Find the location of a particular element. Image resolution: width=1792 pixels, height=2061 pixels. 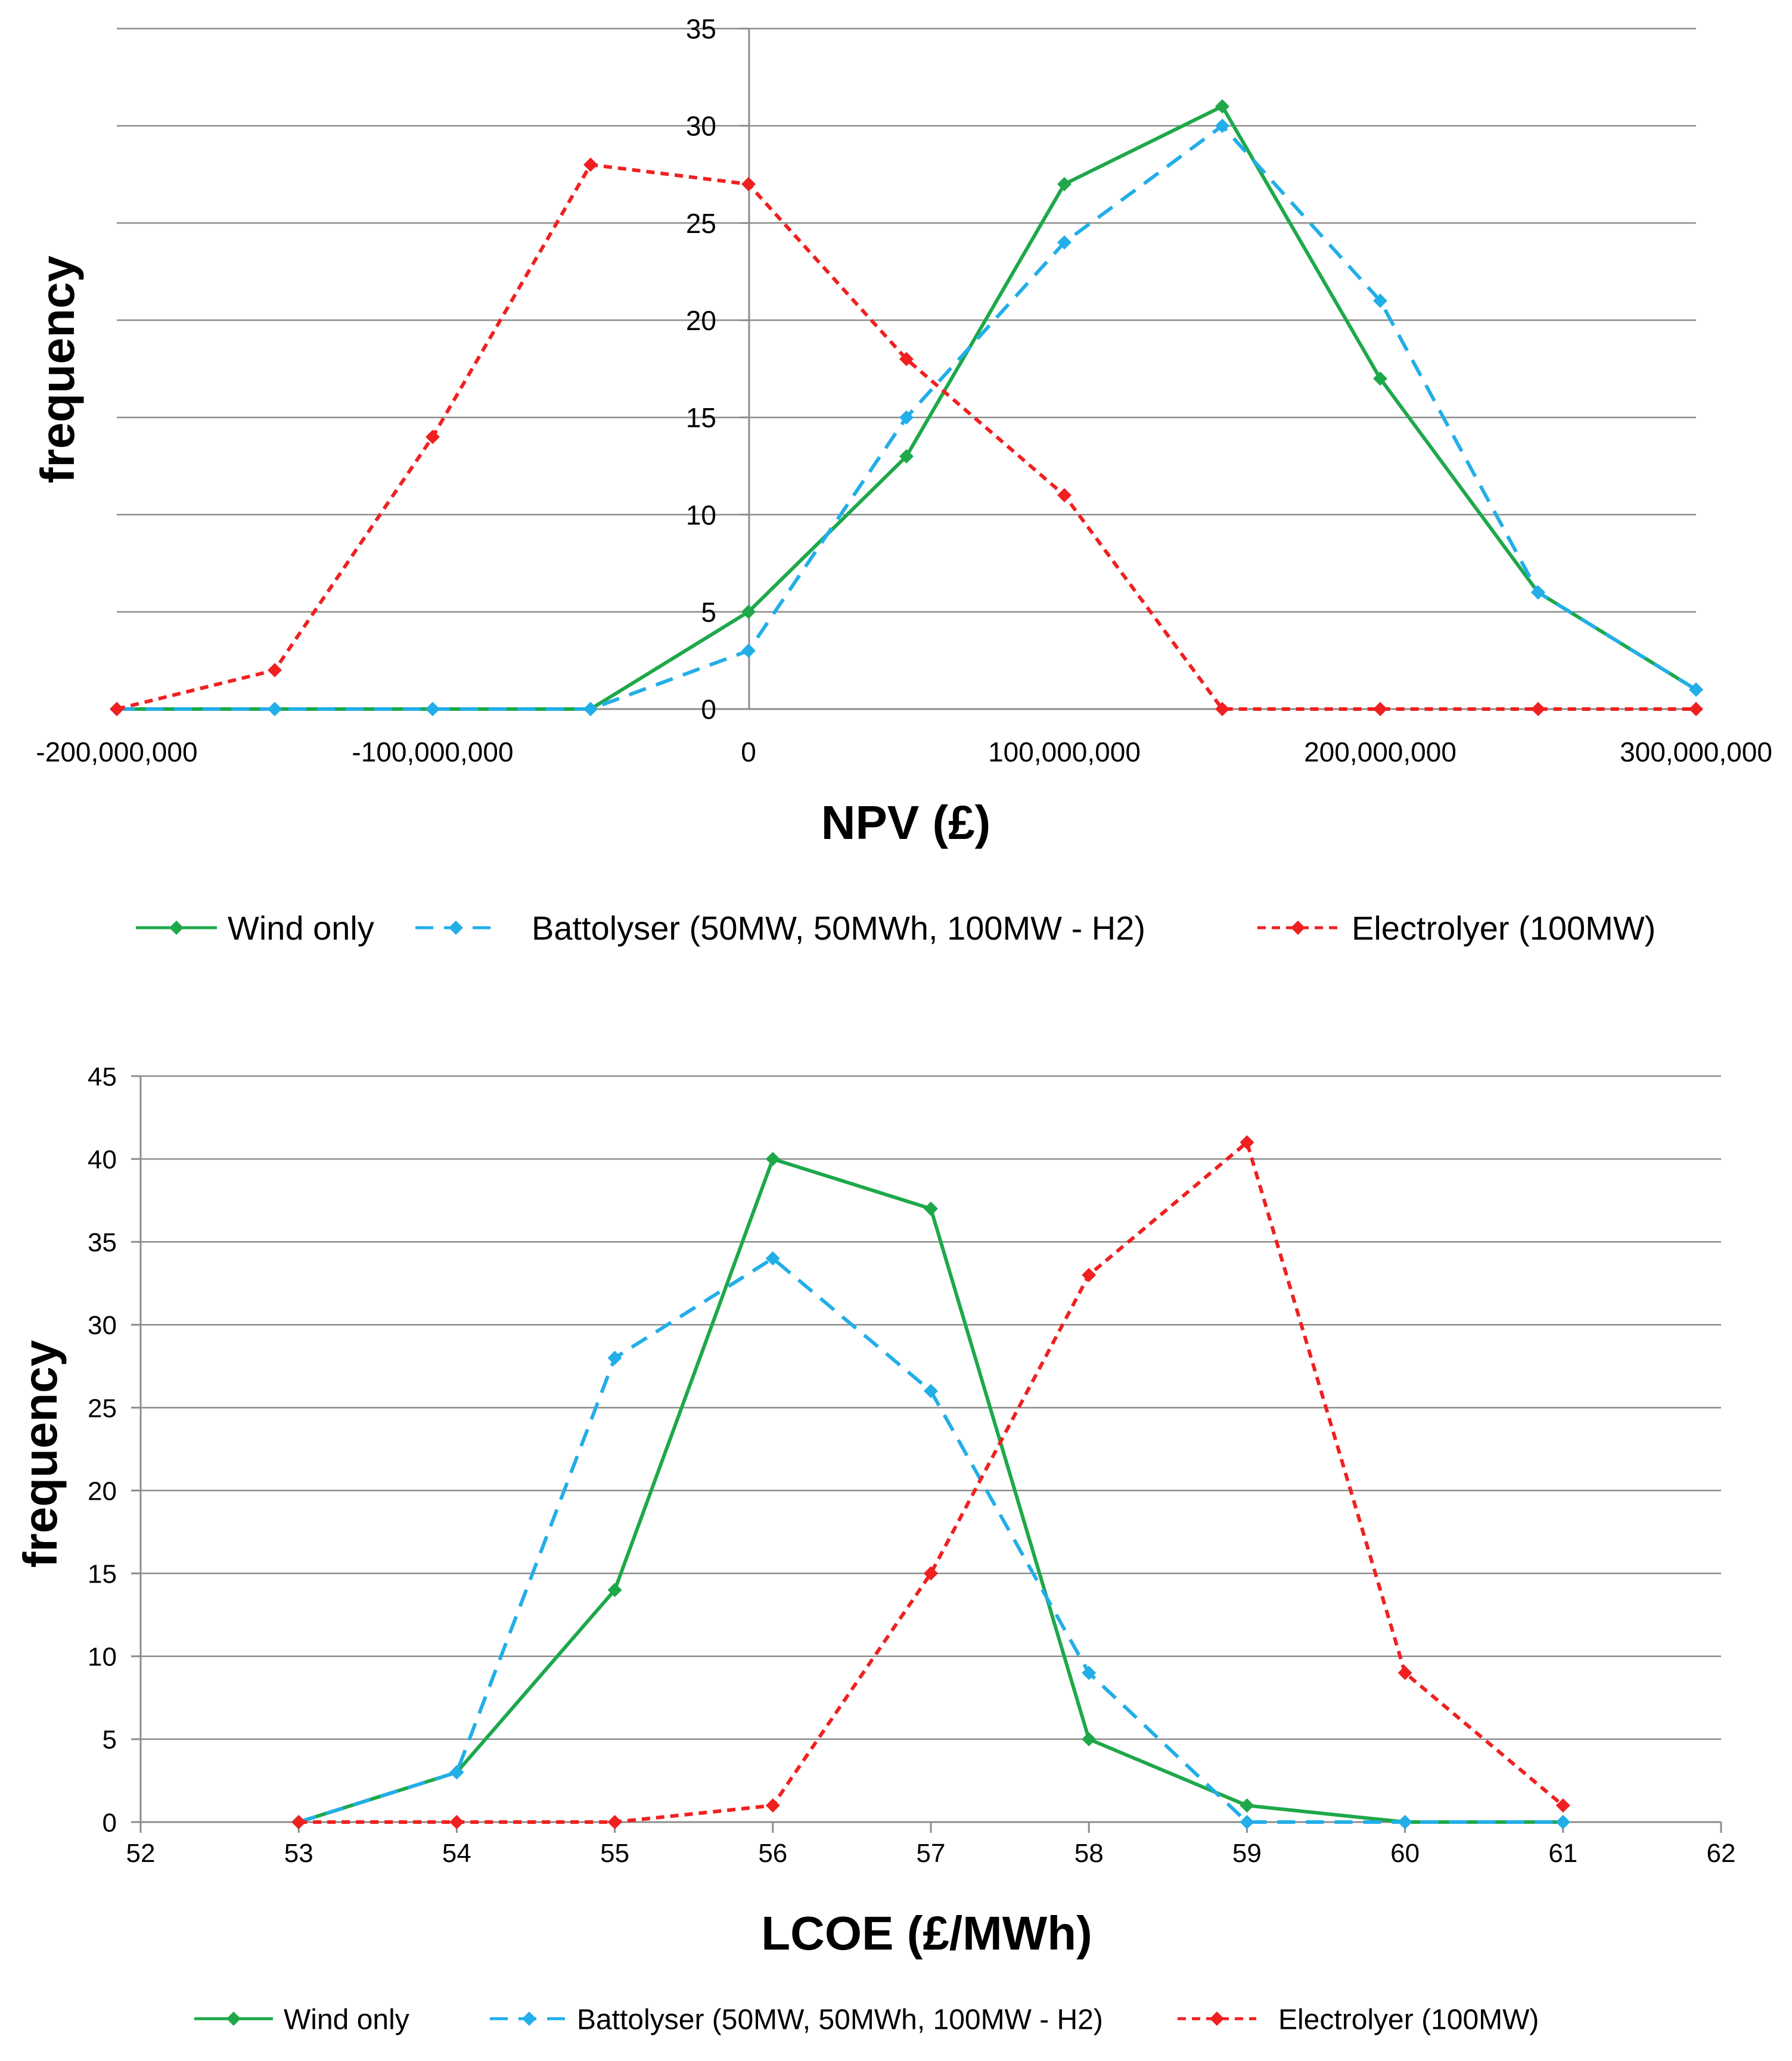

x-tick-label: 55 is located at coordinates (614, 1853).